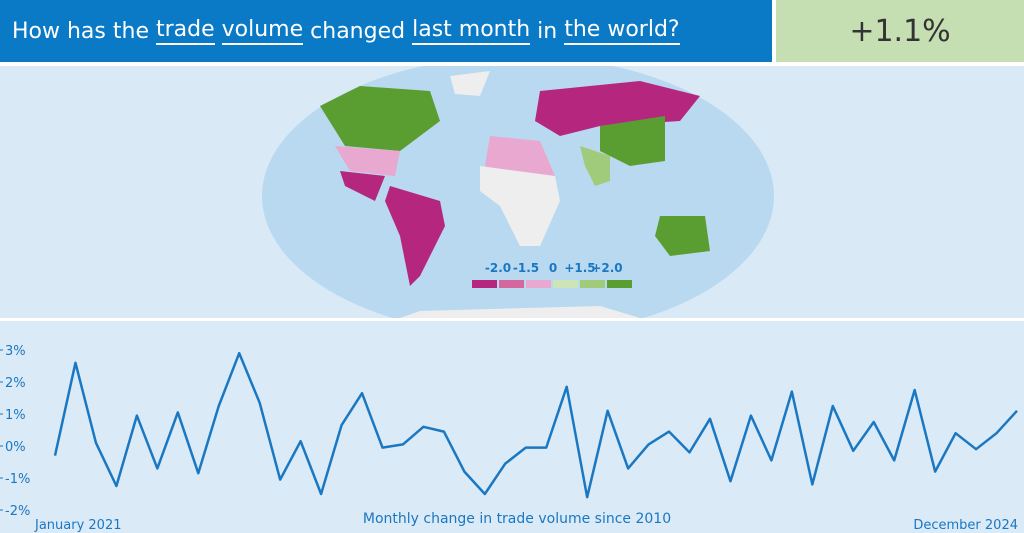 The height and width of the screenshot is (533, 1024). What do you see at coordinates (17, 511) in the screenshot?
I see `y-tick-label: -2%` at bounding box center [17, 511].